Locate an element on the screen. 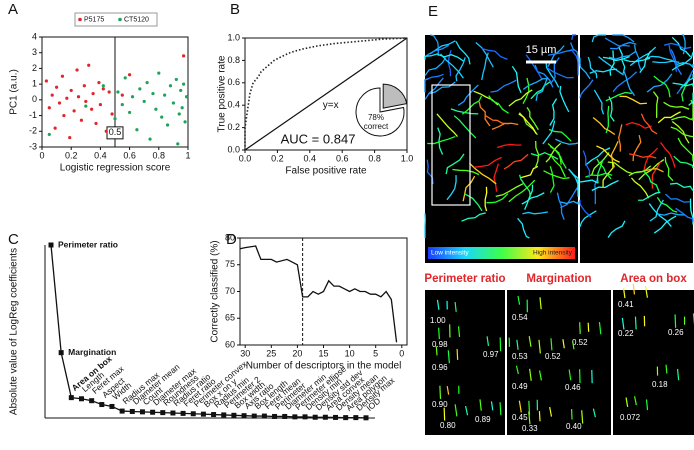 This screenshot has height=450, width=694. y-tick-label: 0.6 is located at coordinates (233, 82).